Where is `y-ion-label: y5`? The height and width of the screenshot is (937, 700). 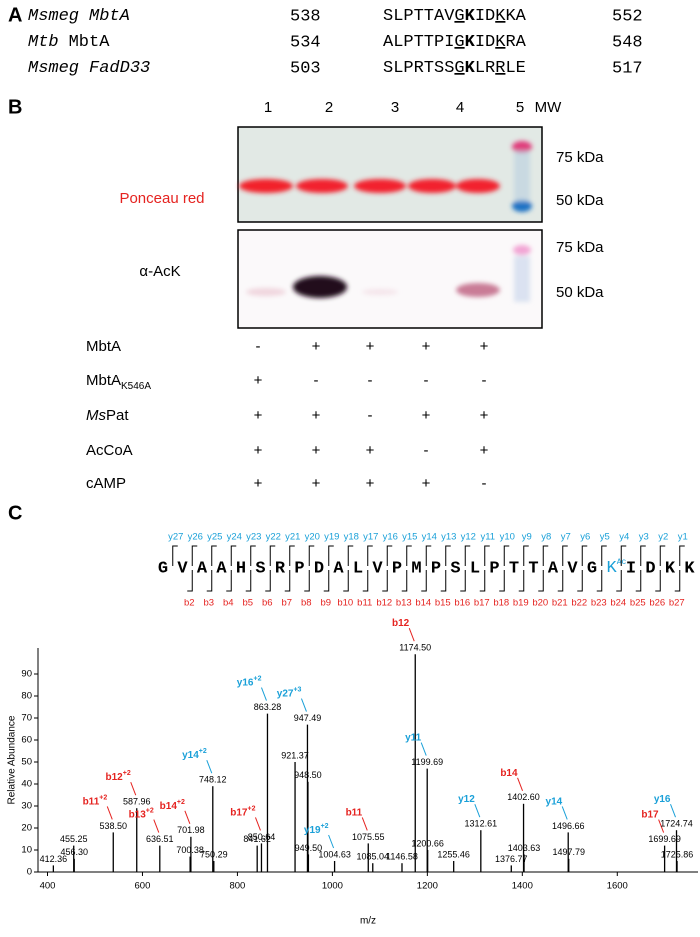 y-ion-label: y5 is located at coordinates (605, 537).